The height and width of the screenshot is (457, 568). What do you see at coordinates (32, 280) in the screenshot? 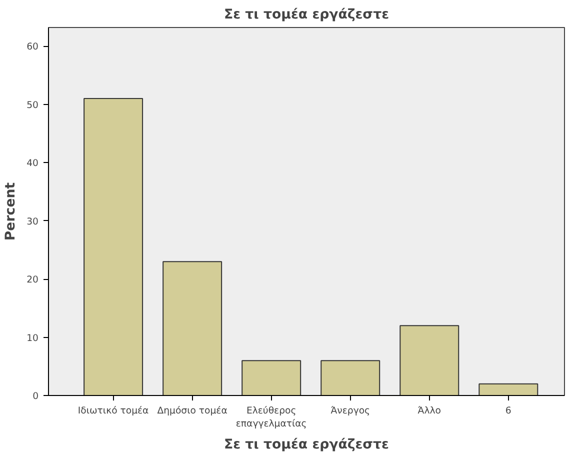
I see `y-tick-label: 20` at bounding box center [32, 280].